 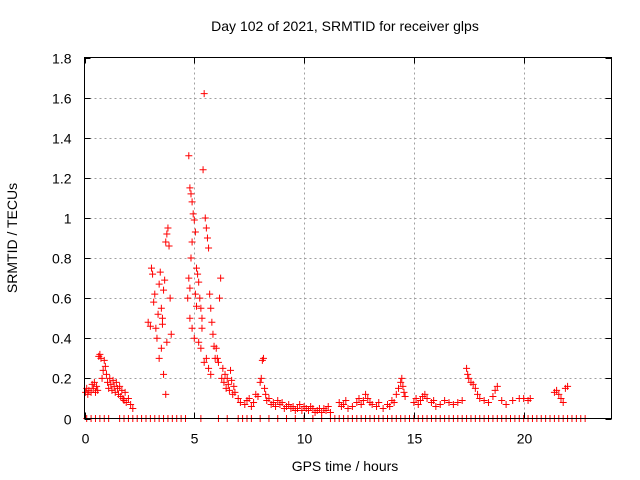 What do you see at coordinates (305, 439) in the screenshot?
I see `x-tick-label: 10` at bounding box center [305, 439].